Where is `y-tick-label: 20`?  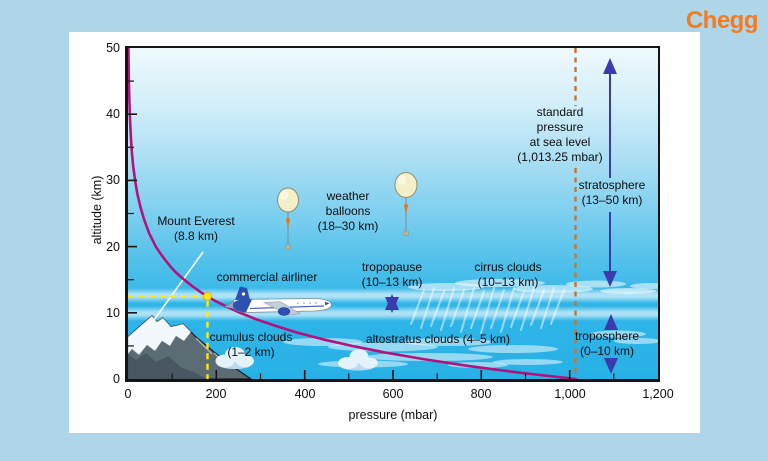
y-tick-label: 20 is located at coordinates (113, 247).